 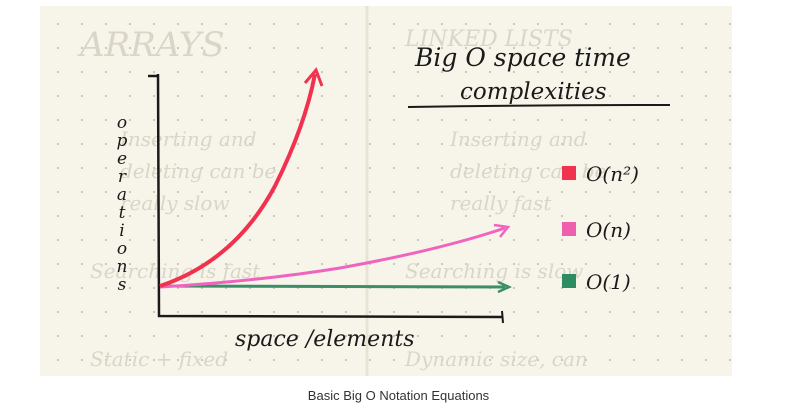 What do you see at coordinates (159, 359) in the screenshot?
I see `faded-left-item-5: Static + fixed` at bounding box center [159, 359].